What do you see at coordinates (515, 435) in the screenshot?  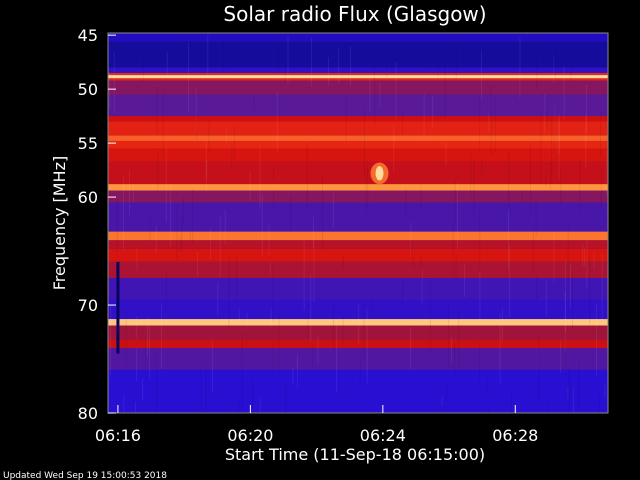 I see `x-tick-label: 06:28` at bounding box center [515, 435].